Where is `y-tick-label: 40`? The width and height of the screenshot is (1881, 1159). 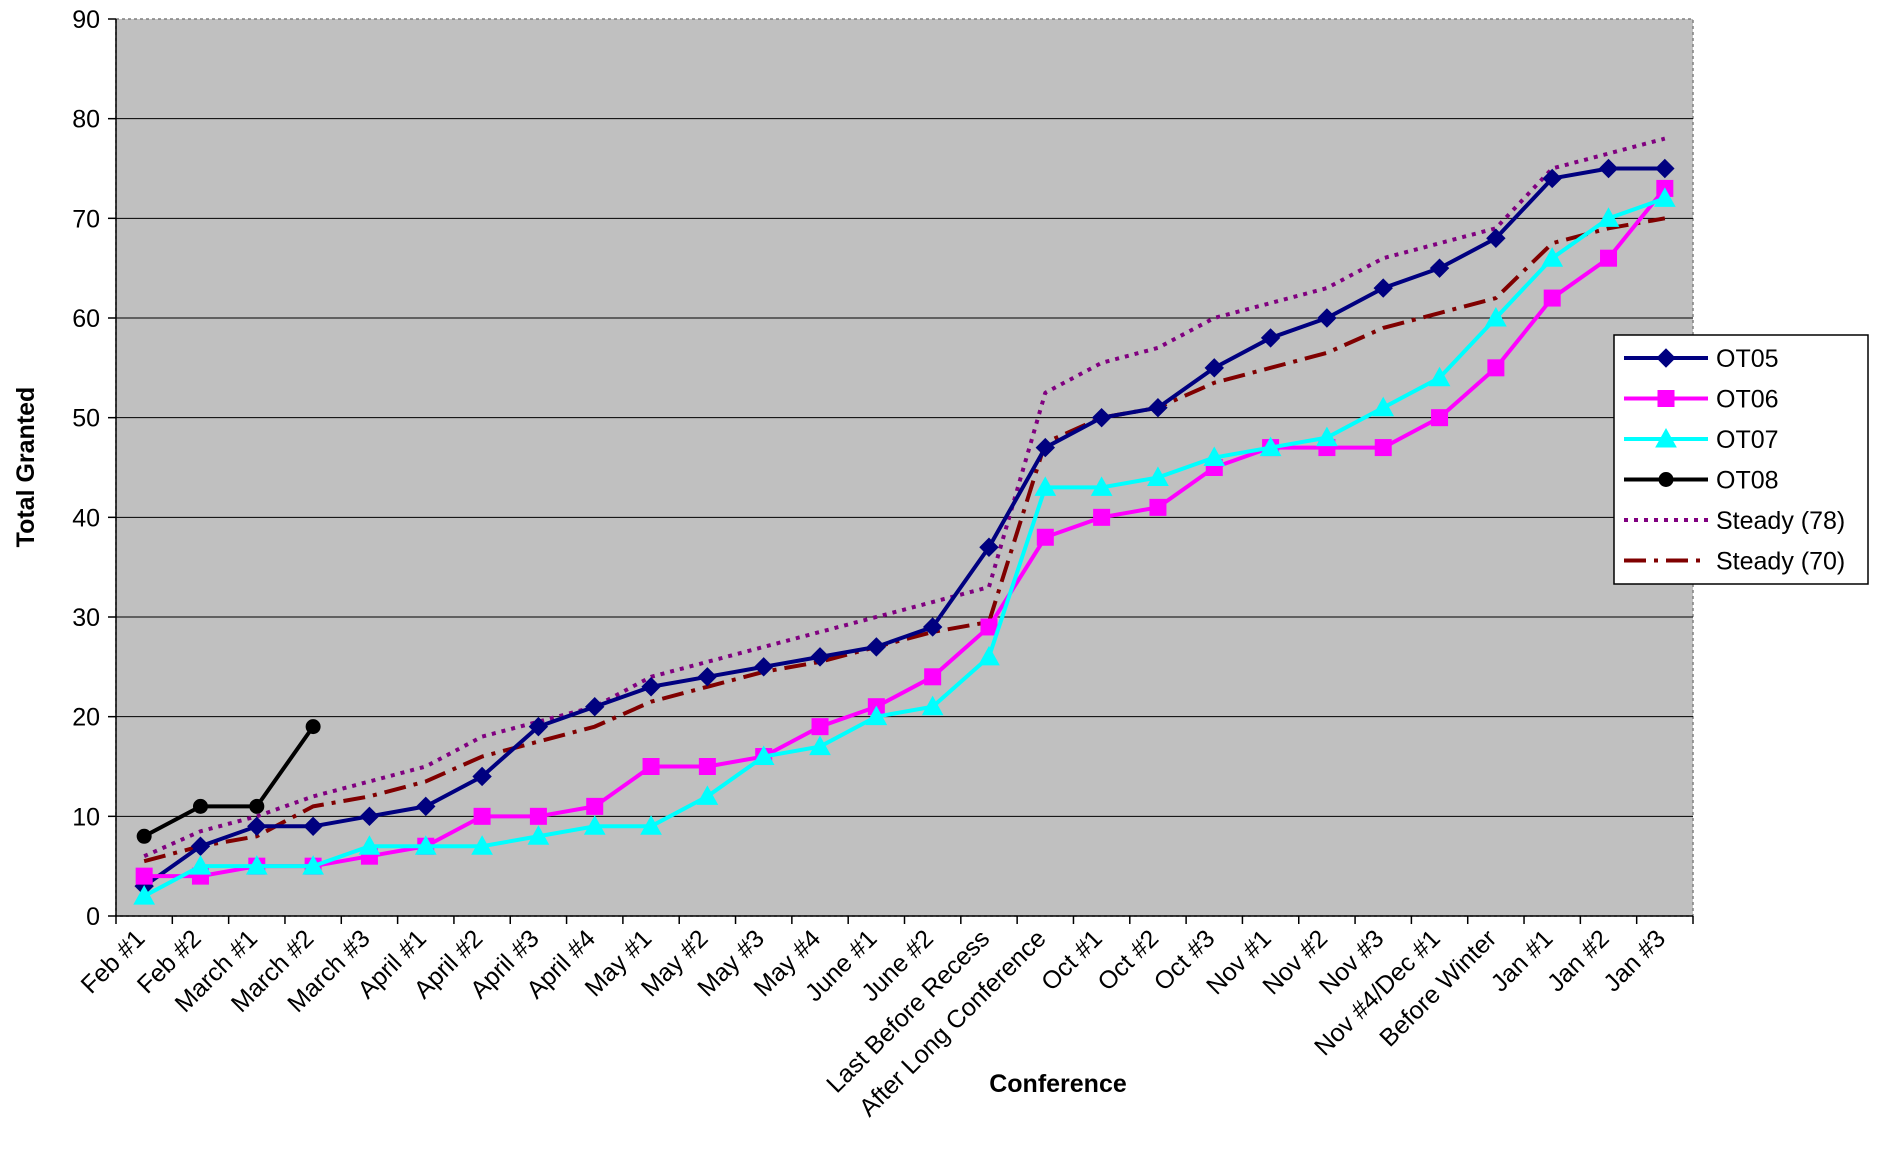 y-tick-label: 40 is located at coordinates (86, 518).